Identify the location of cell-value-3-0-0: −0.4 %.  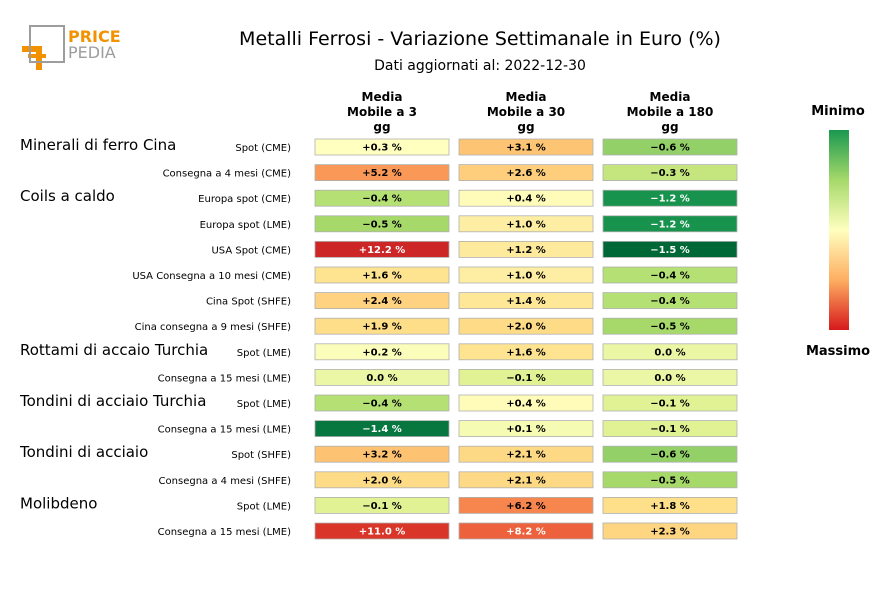
(382, 404).